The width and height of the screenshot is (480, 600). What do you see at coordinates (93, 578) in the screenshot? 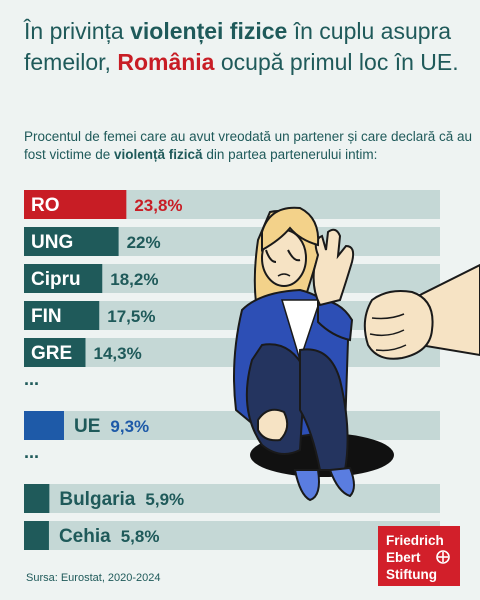
I see `source-note: Sursa: Eurostat, 2020-2024` at bounding box center [93, 578].